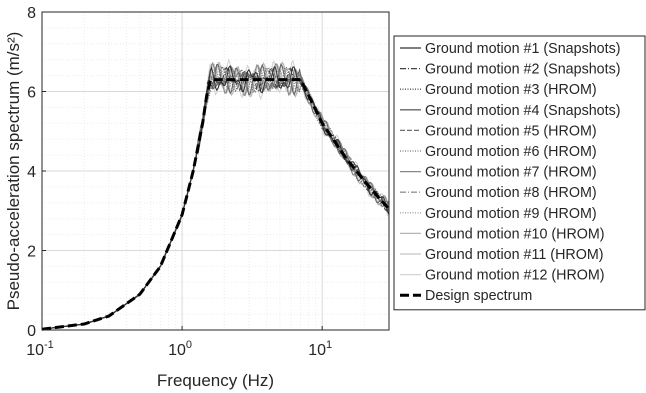 Image resolution: width=646 pixels, height=393 pixels. Describe the element at coordinates (31, 252) in the screenshot. I see `y-tick-label: 2` at that location.